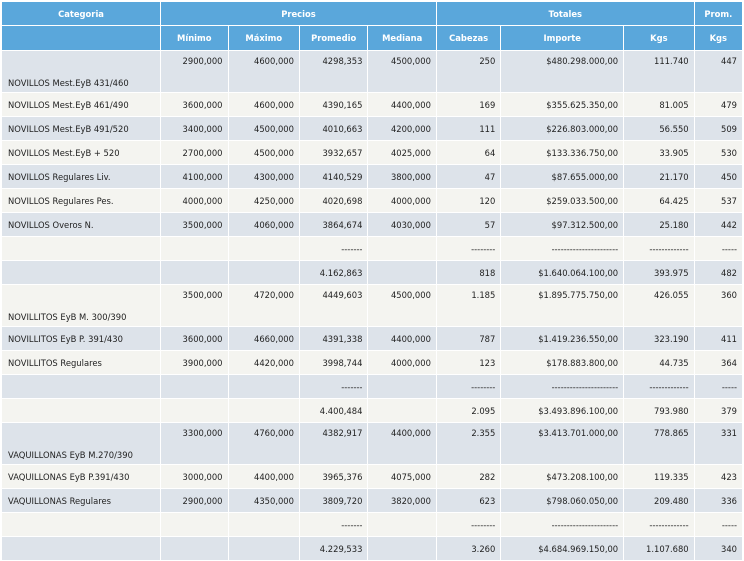 The height and width of the screenshot is (561, 744). What do you see at coordinates (468, 410) in the screenshot?
I see `cell-cabezas: 2.095` at bounding box center [468, 410].